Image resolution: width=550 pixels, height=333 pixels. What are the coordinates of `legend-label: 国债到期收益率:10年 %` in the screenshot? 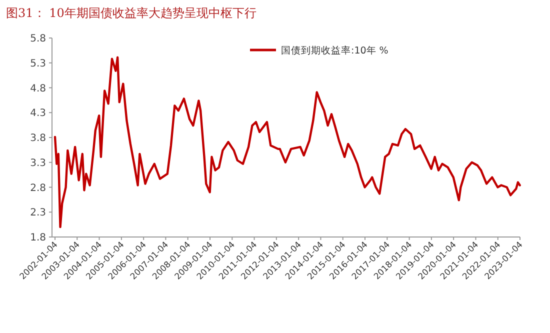 It's located at (334, 50).